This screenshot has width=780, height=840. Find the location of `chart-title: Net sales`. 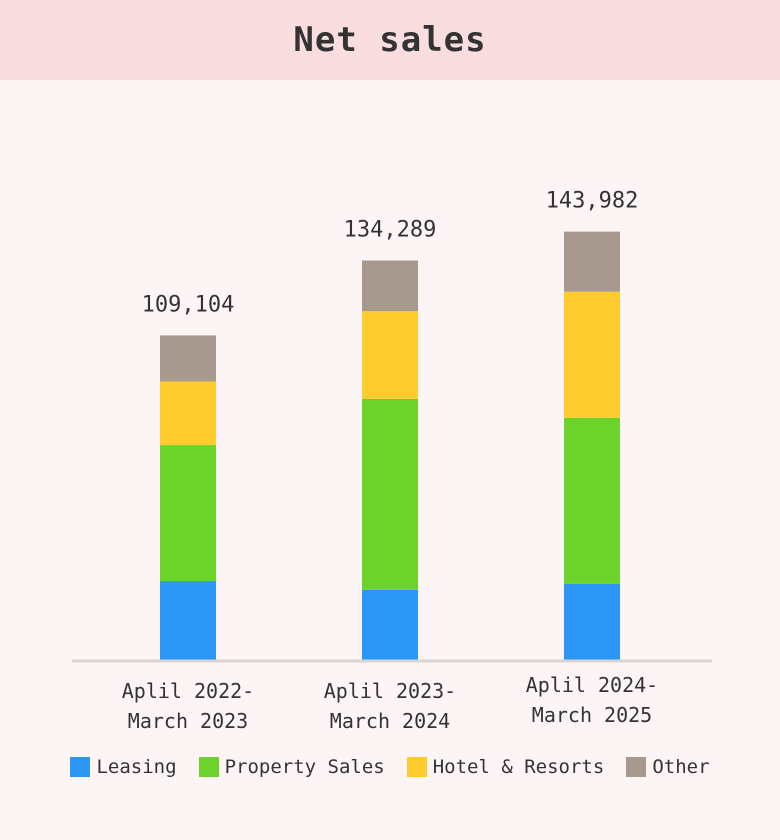

chart-title: Net sales is located at coordinates (390, 40).